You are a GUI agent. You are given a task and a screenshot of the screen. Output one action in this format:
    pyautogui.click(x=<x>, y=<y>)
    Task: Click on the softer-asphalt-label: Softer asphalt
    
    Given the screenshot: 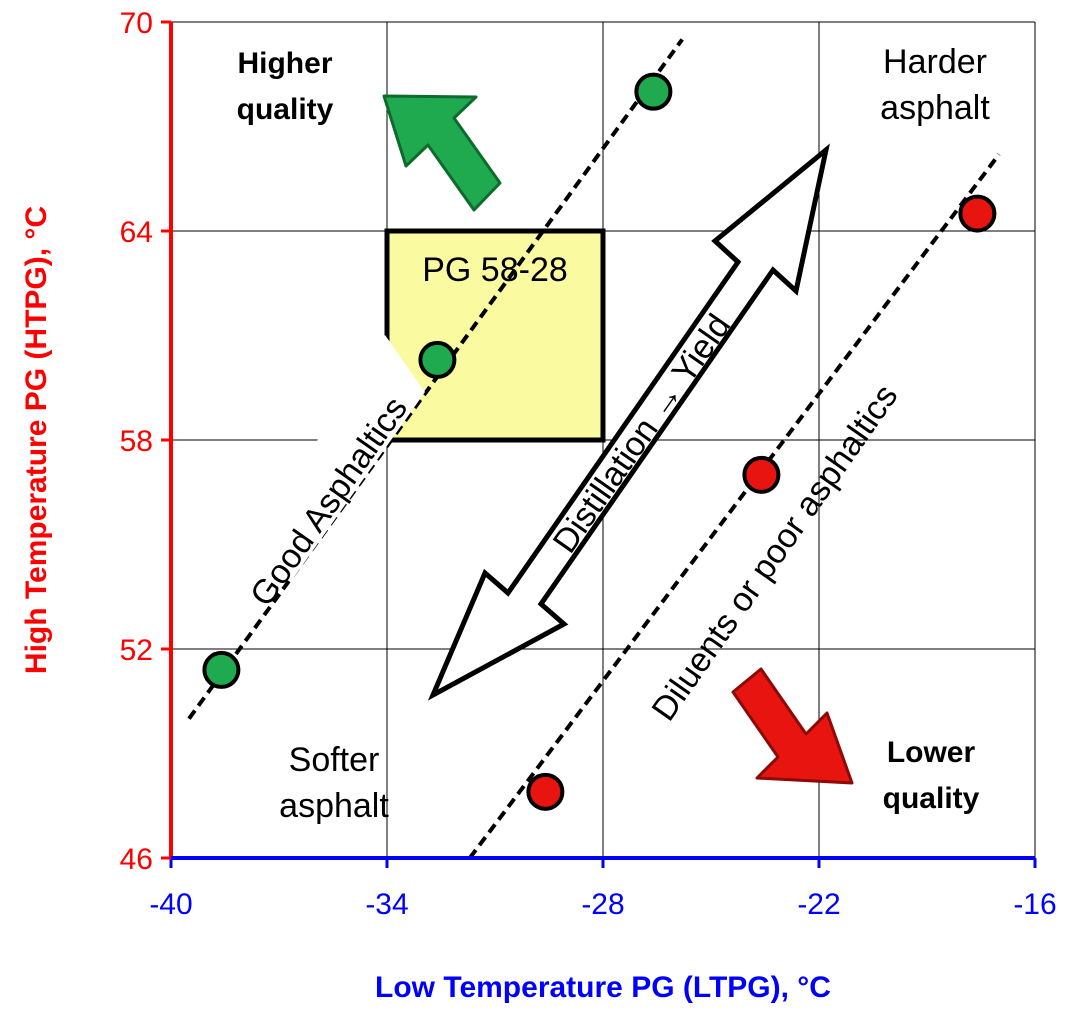 What is the action you would take?
    pyautogui.click(x=334, y=783)
    